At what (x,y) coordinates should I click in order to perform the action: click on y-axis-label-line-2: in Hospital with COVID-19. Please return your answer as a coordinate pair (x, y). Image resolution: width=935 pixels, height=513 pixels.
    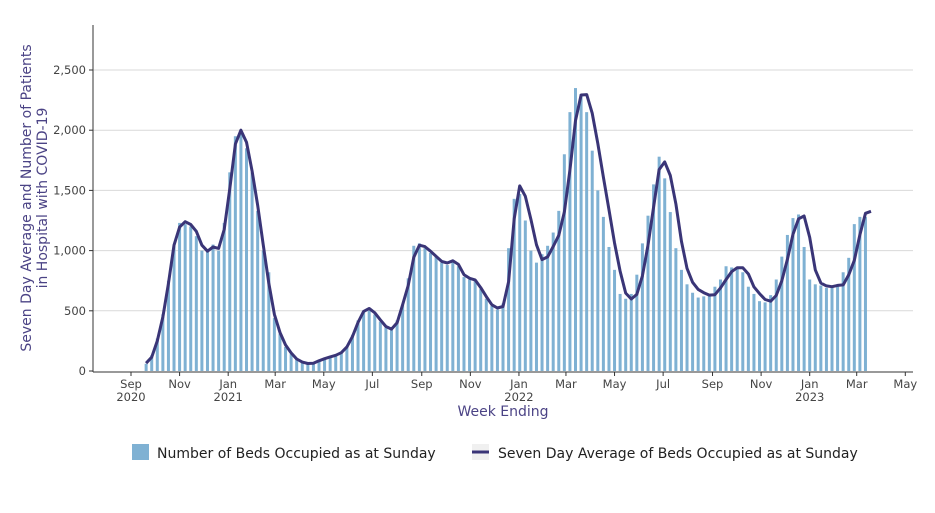
    Looking at the image, I should click on (43, 198).